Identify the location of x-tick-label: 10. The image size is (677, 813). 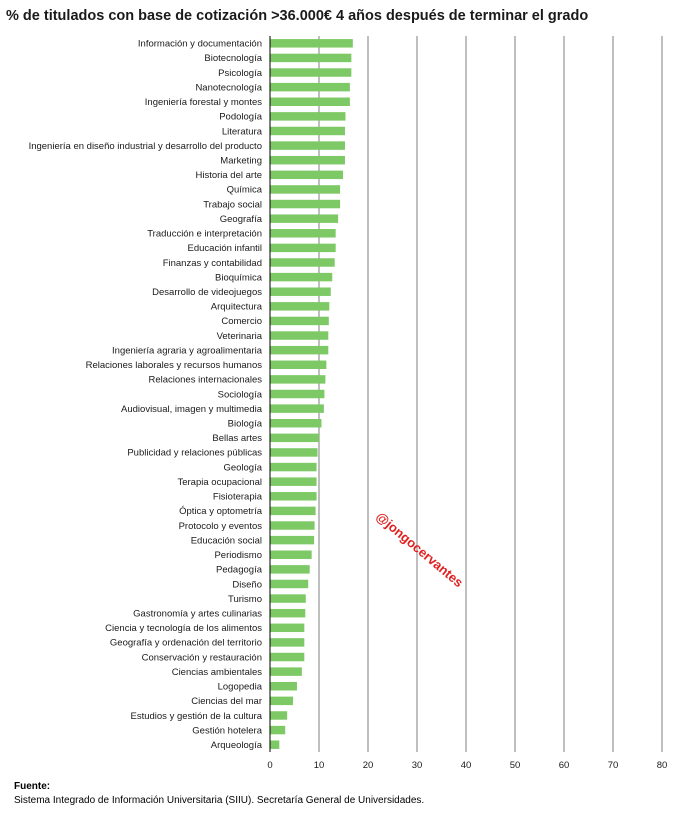
(319, 765).